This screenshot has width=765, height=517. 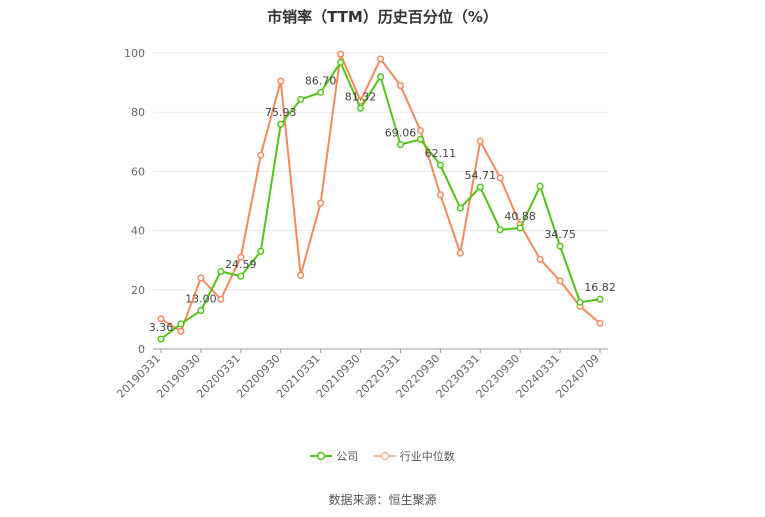 I want to click on data-label: 24.59, so click(x=241, y=264).